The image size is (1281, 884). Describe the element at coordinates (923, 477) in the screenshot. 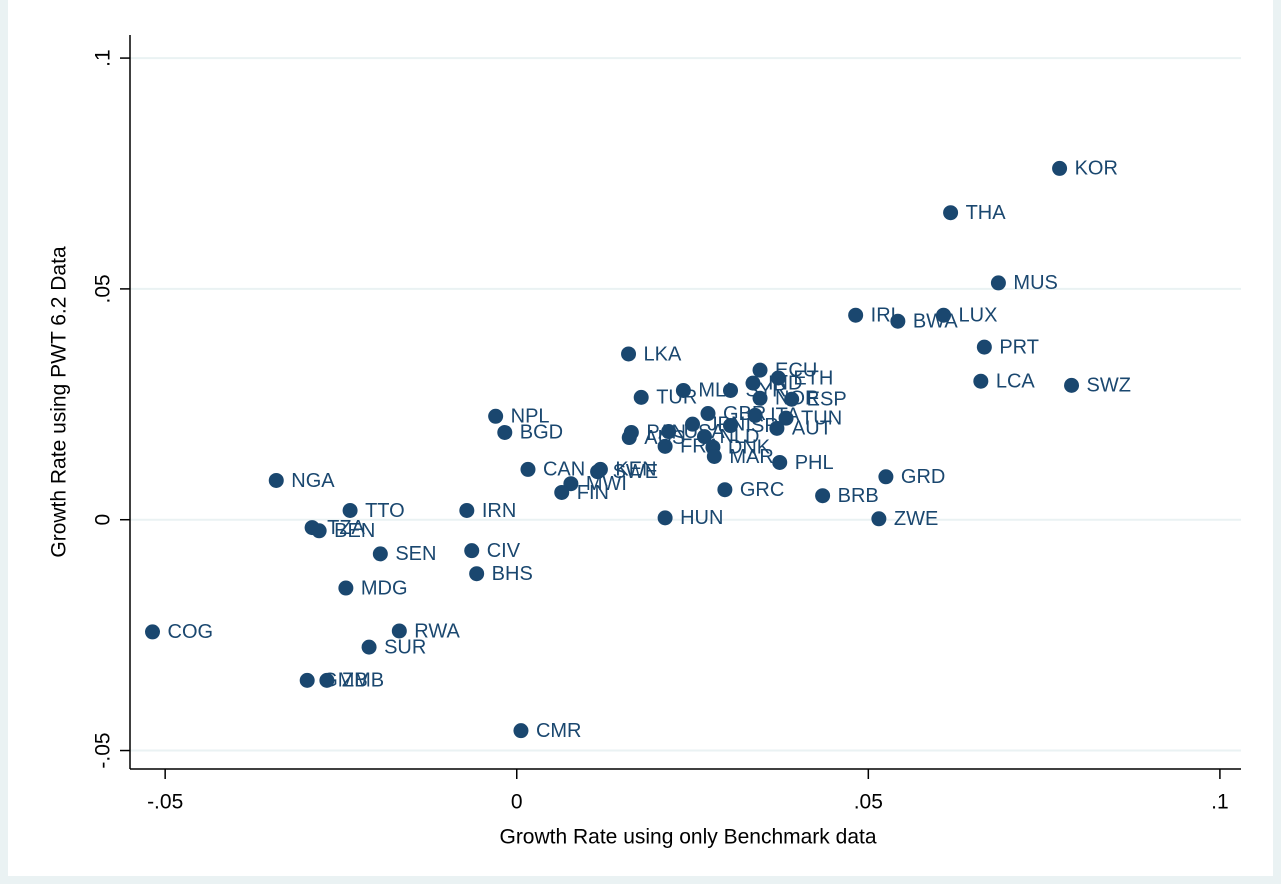

I see `point-label: GRD` at that location.